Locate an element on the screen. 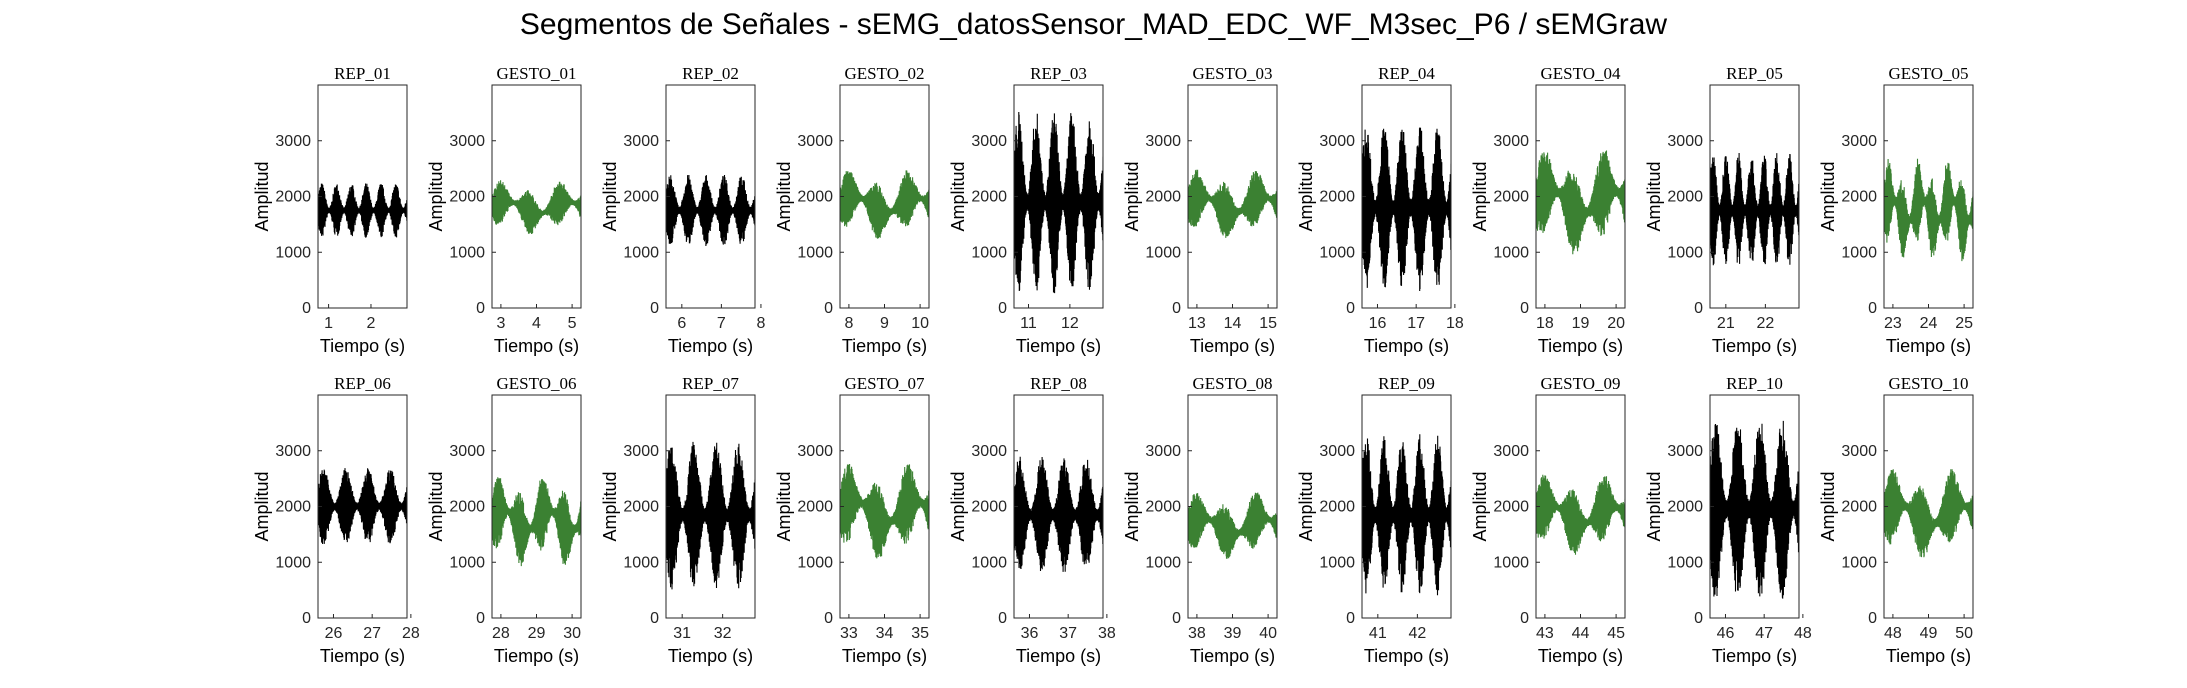  x-tick-label: 13 is located at coordinates (1197, 323).